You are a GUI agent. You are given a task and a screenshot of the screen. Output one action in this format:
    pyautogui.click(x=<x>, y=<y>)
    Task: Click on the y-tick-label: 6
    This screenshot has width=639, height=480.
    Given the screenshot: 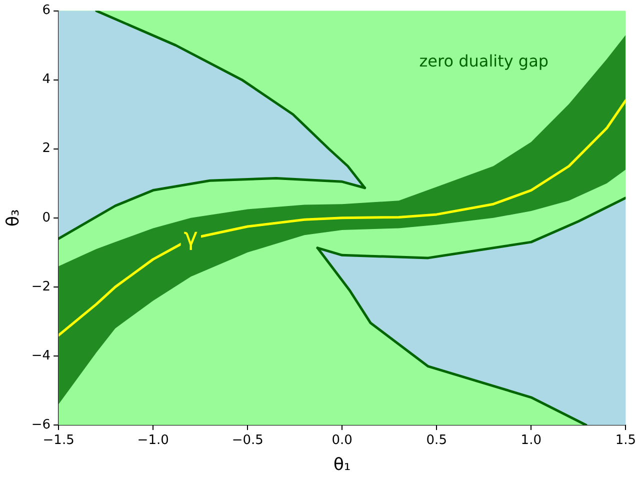 What is the action you would take?
    pyautogui.click(x=46, y=10)
    